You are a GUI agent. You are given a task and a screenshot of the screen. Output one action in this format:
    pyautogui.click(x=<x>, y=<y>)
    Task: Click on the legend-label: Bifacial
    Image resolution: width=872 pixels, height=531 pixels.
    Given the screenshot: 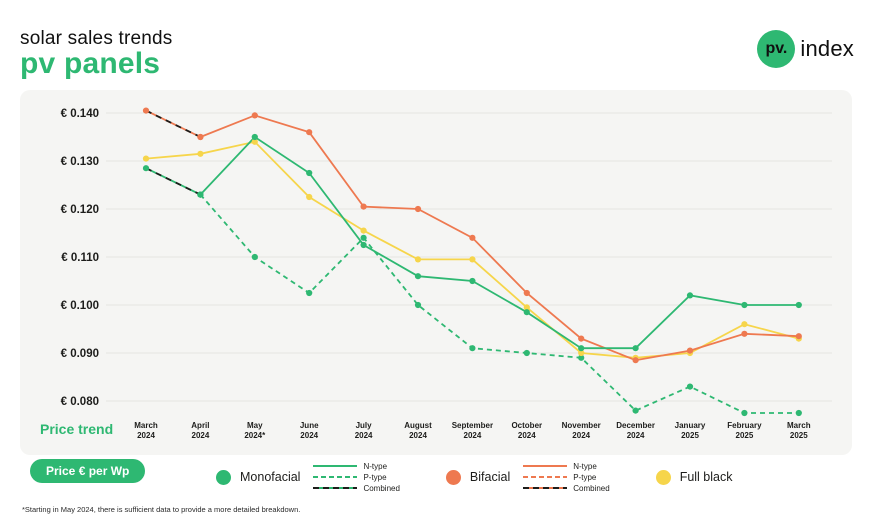 What is the action you would take?
    pyautogui.click(x=490, y=477)
    